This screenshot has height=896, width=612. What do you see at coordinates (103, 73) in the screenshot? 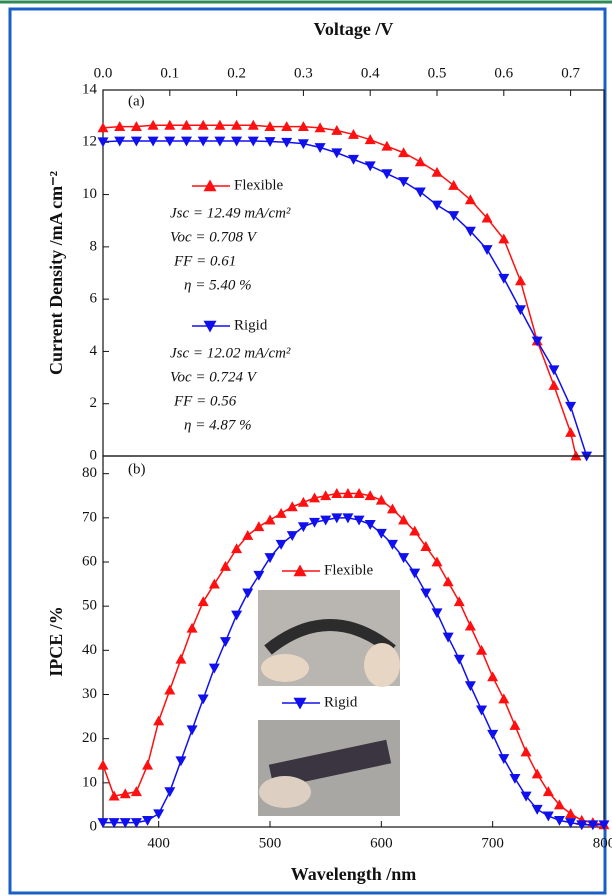
I see `x-tick-label: 0.0` at bounding box center [103, 73].